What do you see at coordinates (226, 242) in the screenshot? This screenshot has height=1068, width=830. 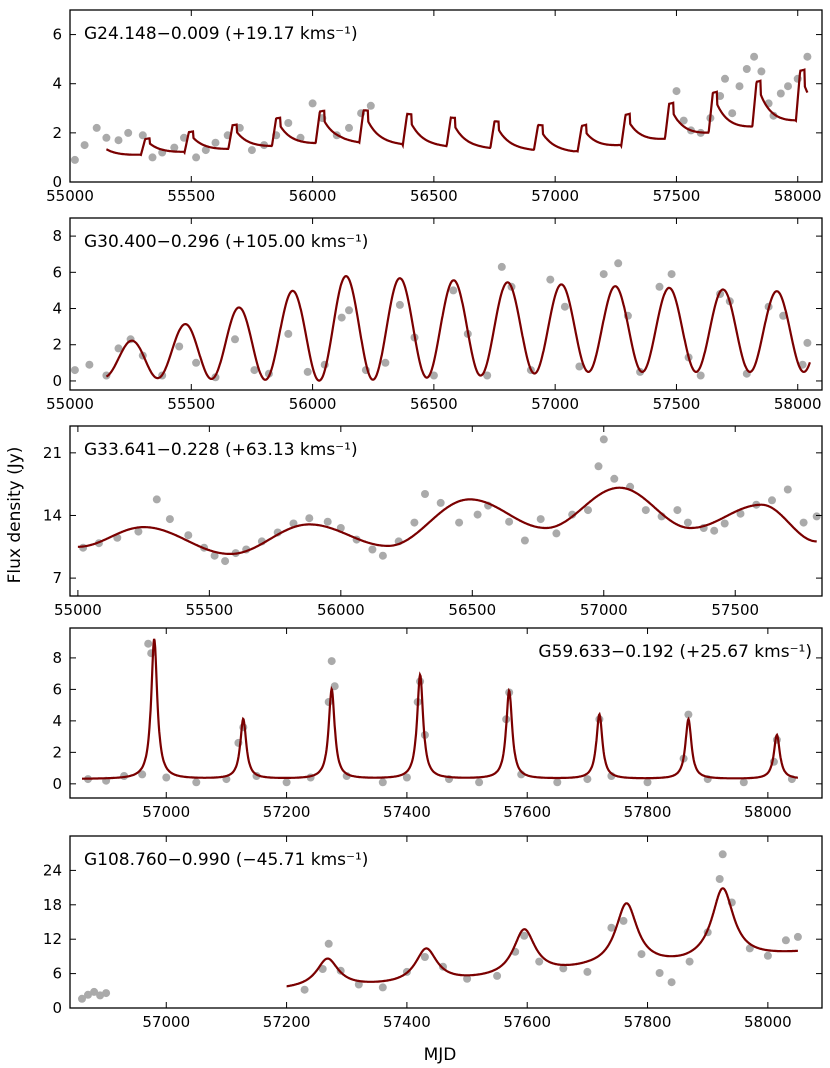 I see `panel-title: G30.400−0.296 (+105.00 kms⁻¹)` at bounding box center [226, 242].